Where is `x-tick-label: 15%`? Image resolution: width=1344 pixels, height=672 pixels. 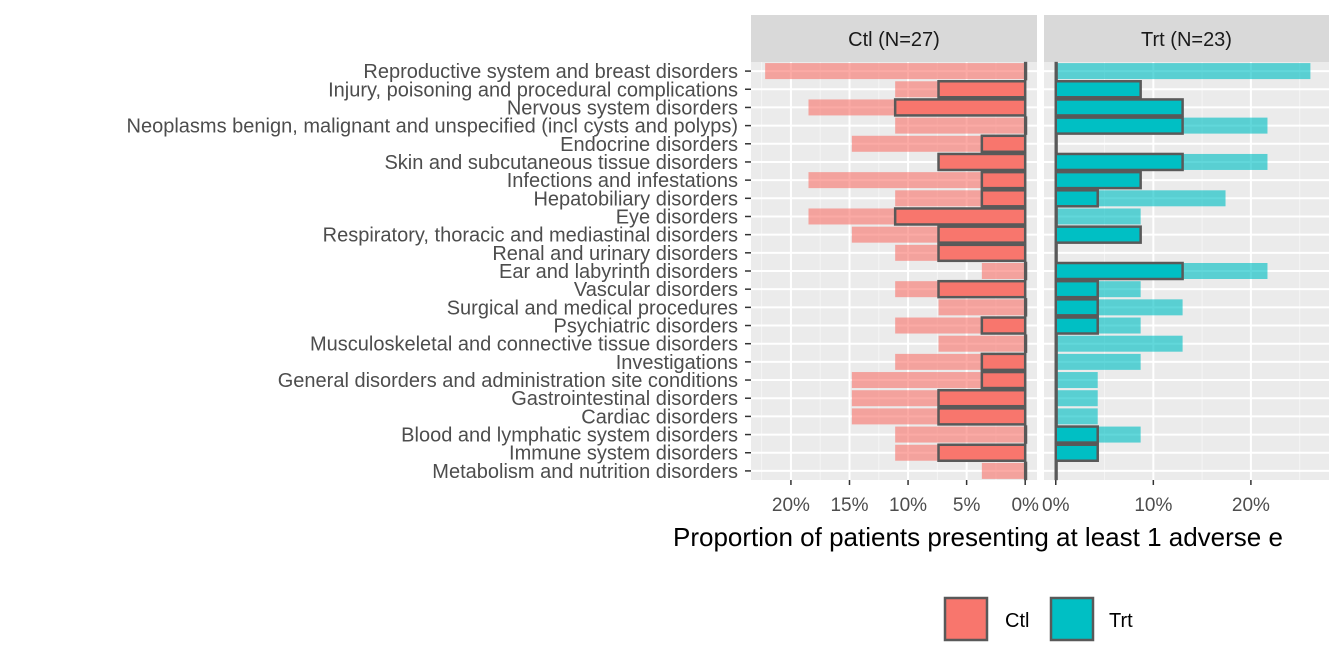 x-tick-label: 15% is located at coordinates (849, 505).